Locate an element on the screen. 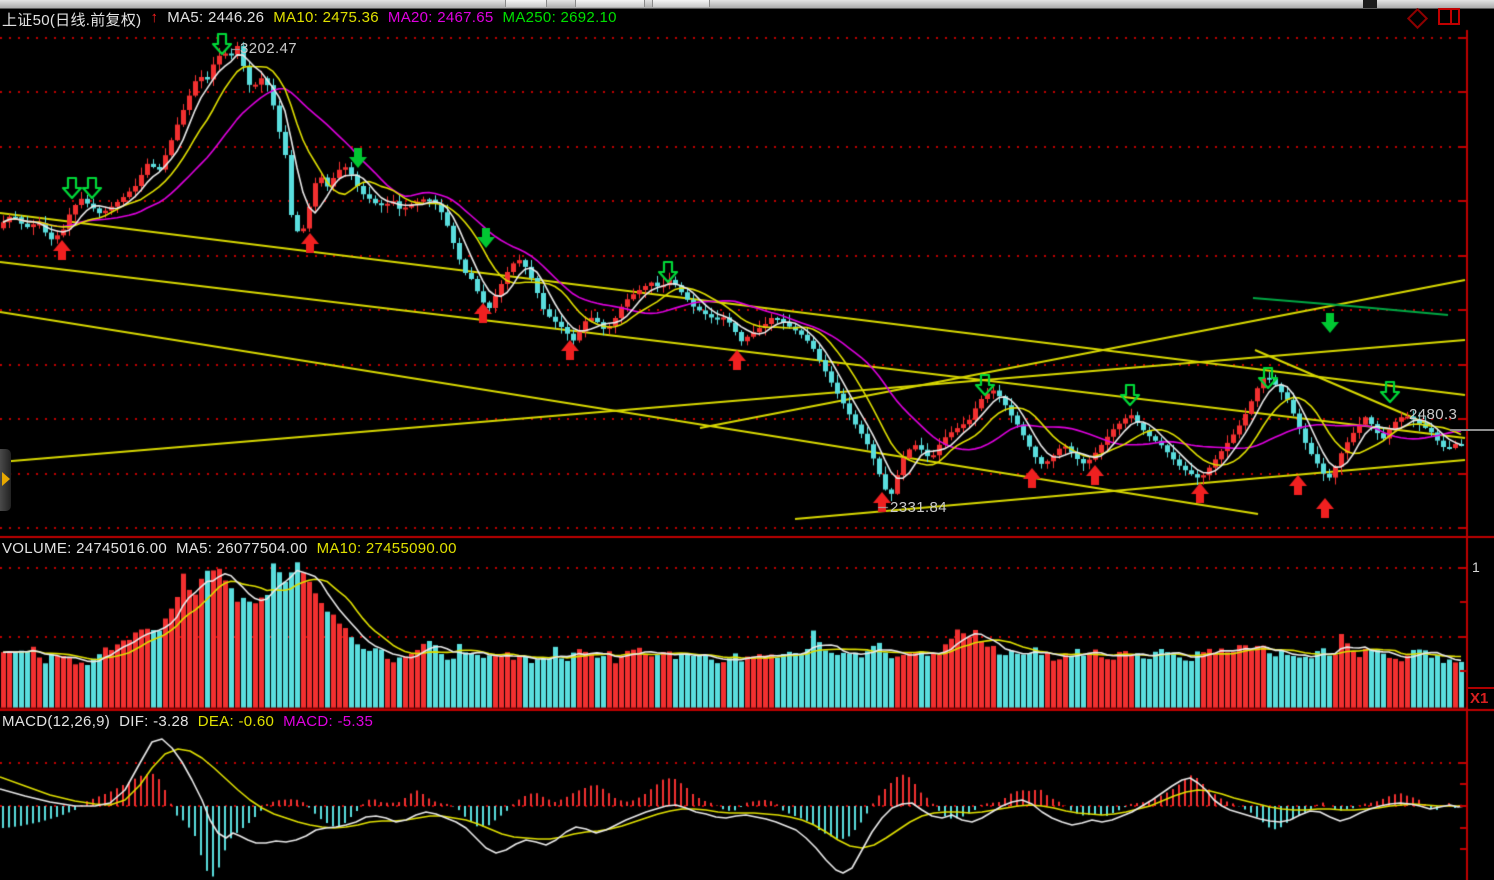 The height and width of the screenshot is (880, 1494). last-price-dash is located at coordinates (1472, 430).